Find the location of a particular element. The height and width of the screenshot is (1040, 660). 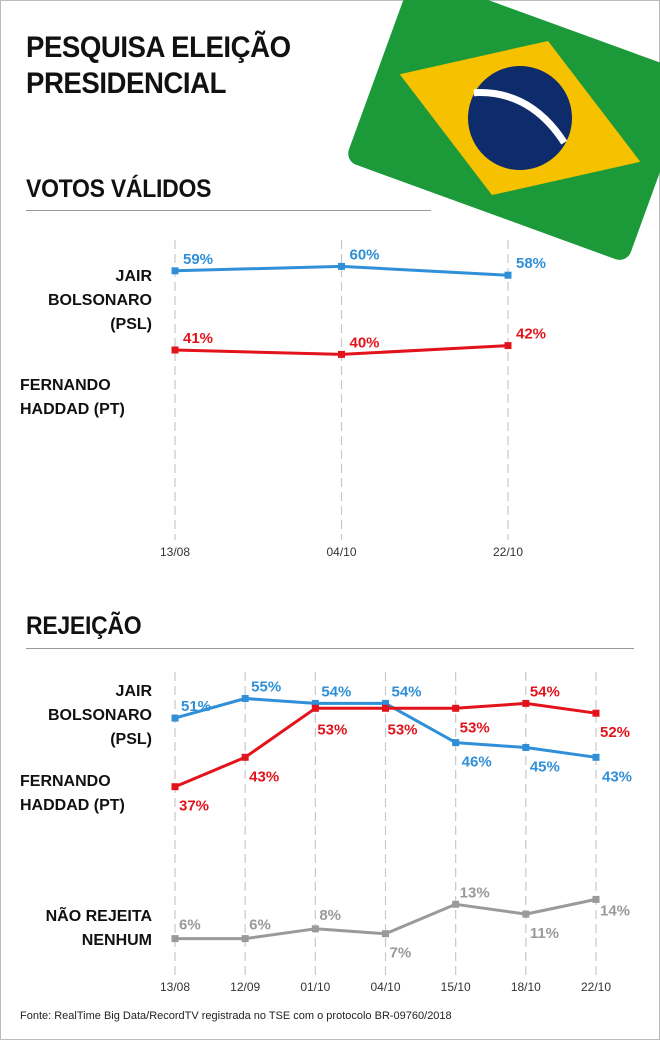

data-label: 51% is located at coordinates (196, 706).